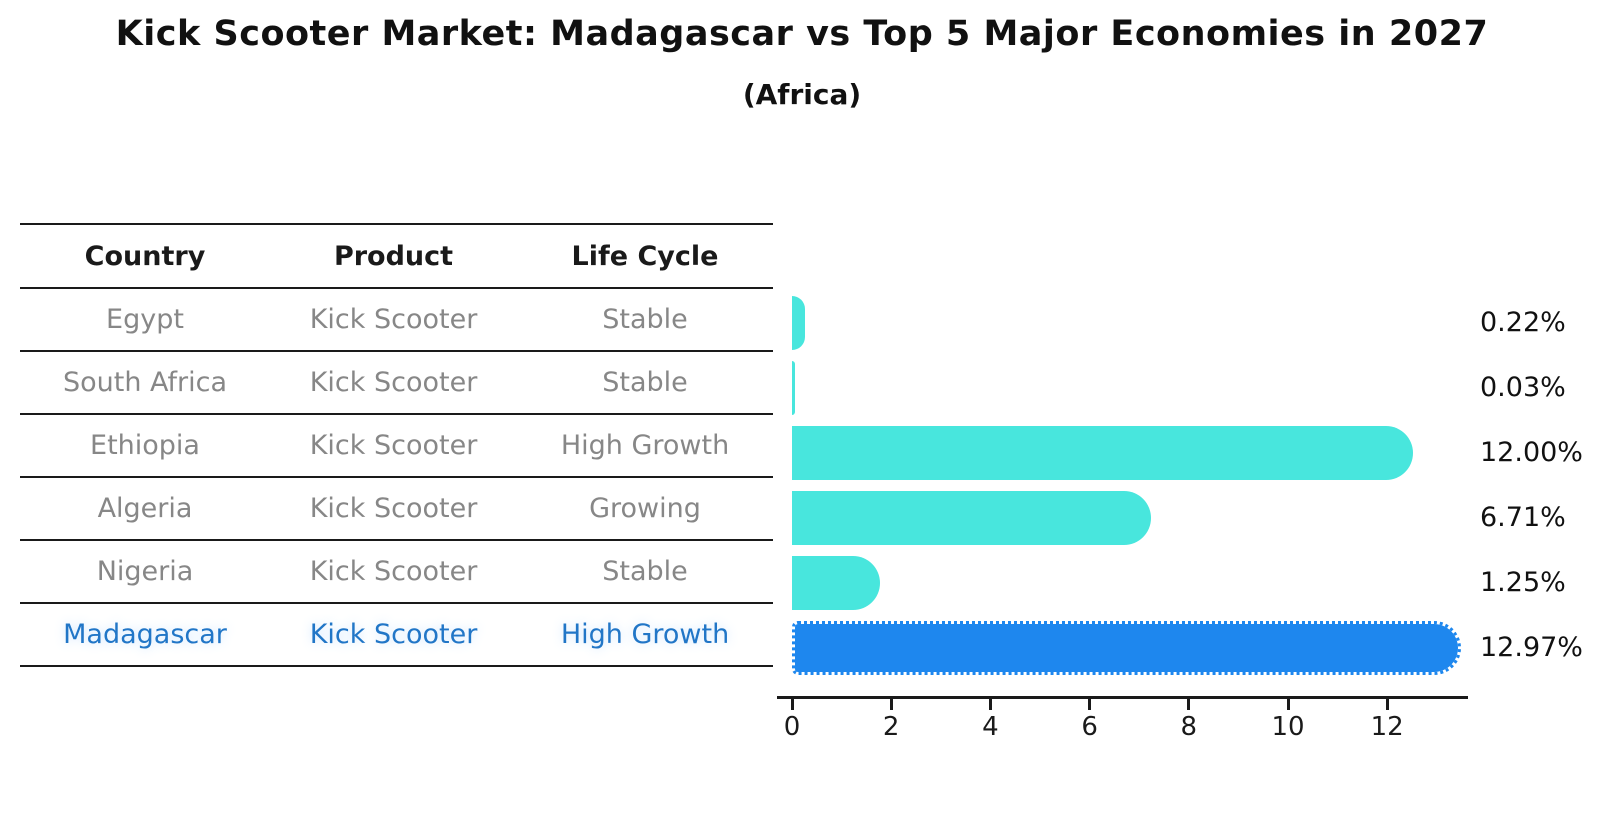  I want to click on bar-nigeria, so click(836, 583).